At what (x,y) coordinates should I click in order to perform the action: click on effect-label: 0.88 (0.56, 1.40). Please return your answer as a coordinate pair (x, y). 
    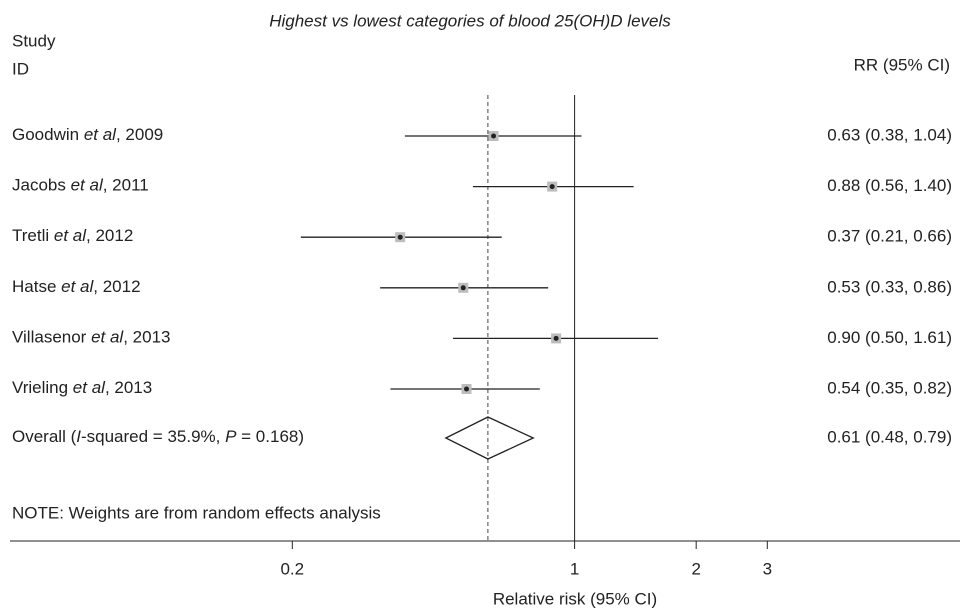
    Looking at the image, I should click on (889, 185).